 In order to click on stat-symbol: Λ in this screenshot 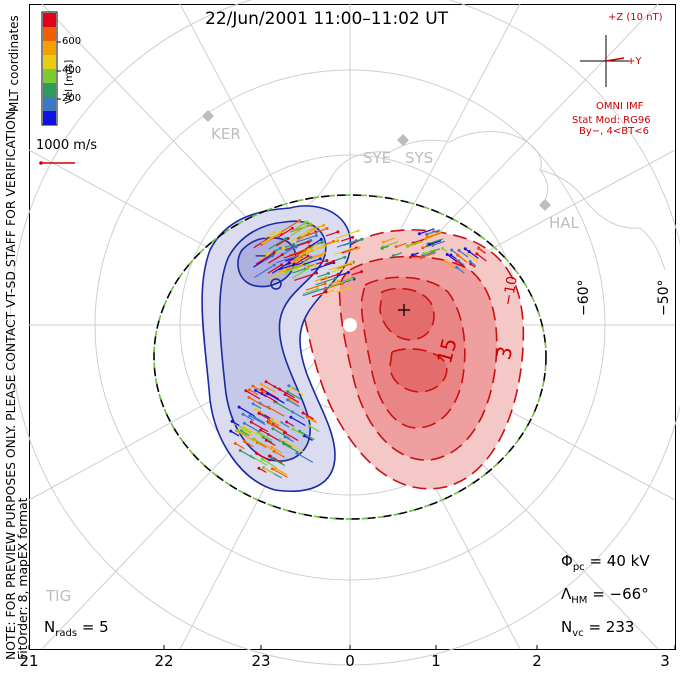, I will do `click(566, 594)`.